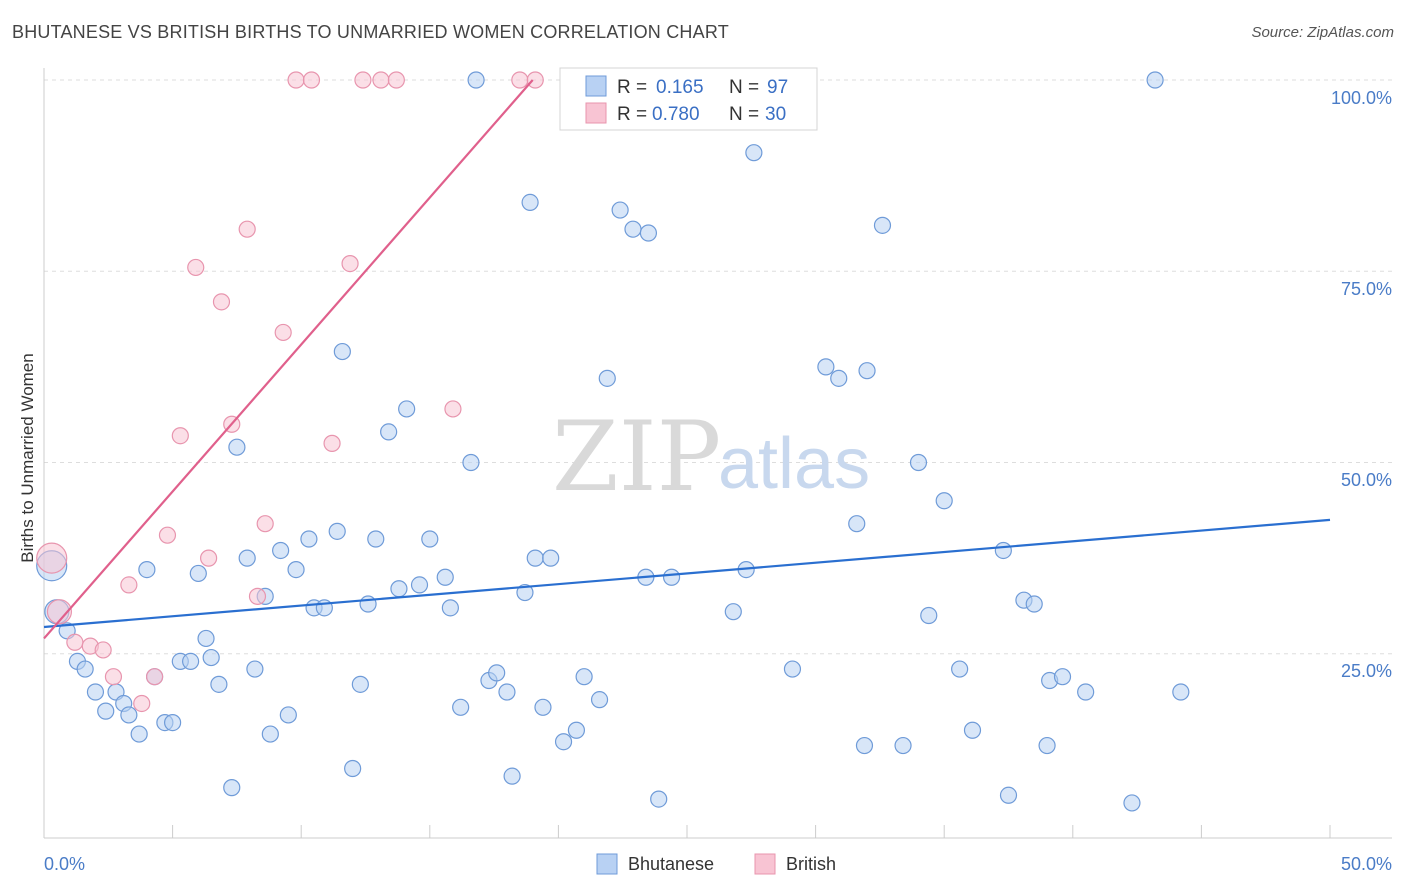 The height and width of the screenshot is (892, 1406). What do you see at coordinates (794, 464) in the screenshot?
I see `watermark-atlas: atlas` at bounding box center [794, 464].